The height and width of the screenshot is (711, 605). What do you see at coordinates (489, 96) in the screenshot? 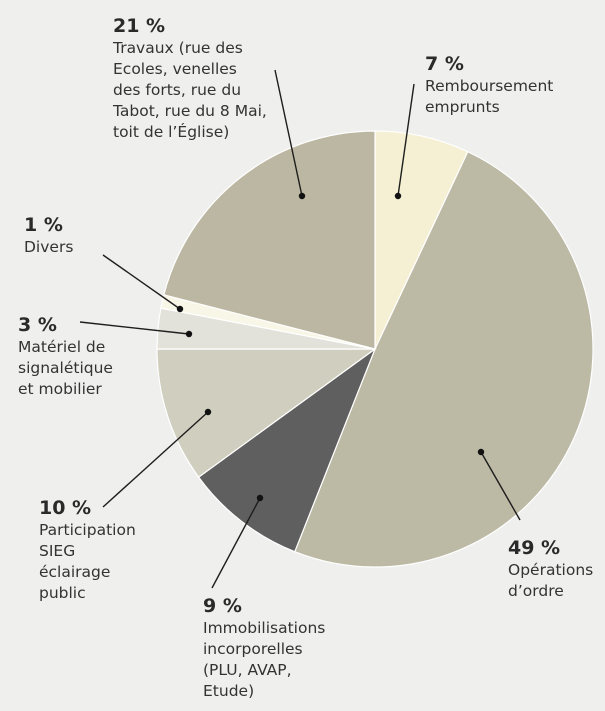
I see `slice-text: Remboursement emprunts` at bounding box center [489, 96].